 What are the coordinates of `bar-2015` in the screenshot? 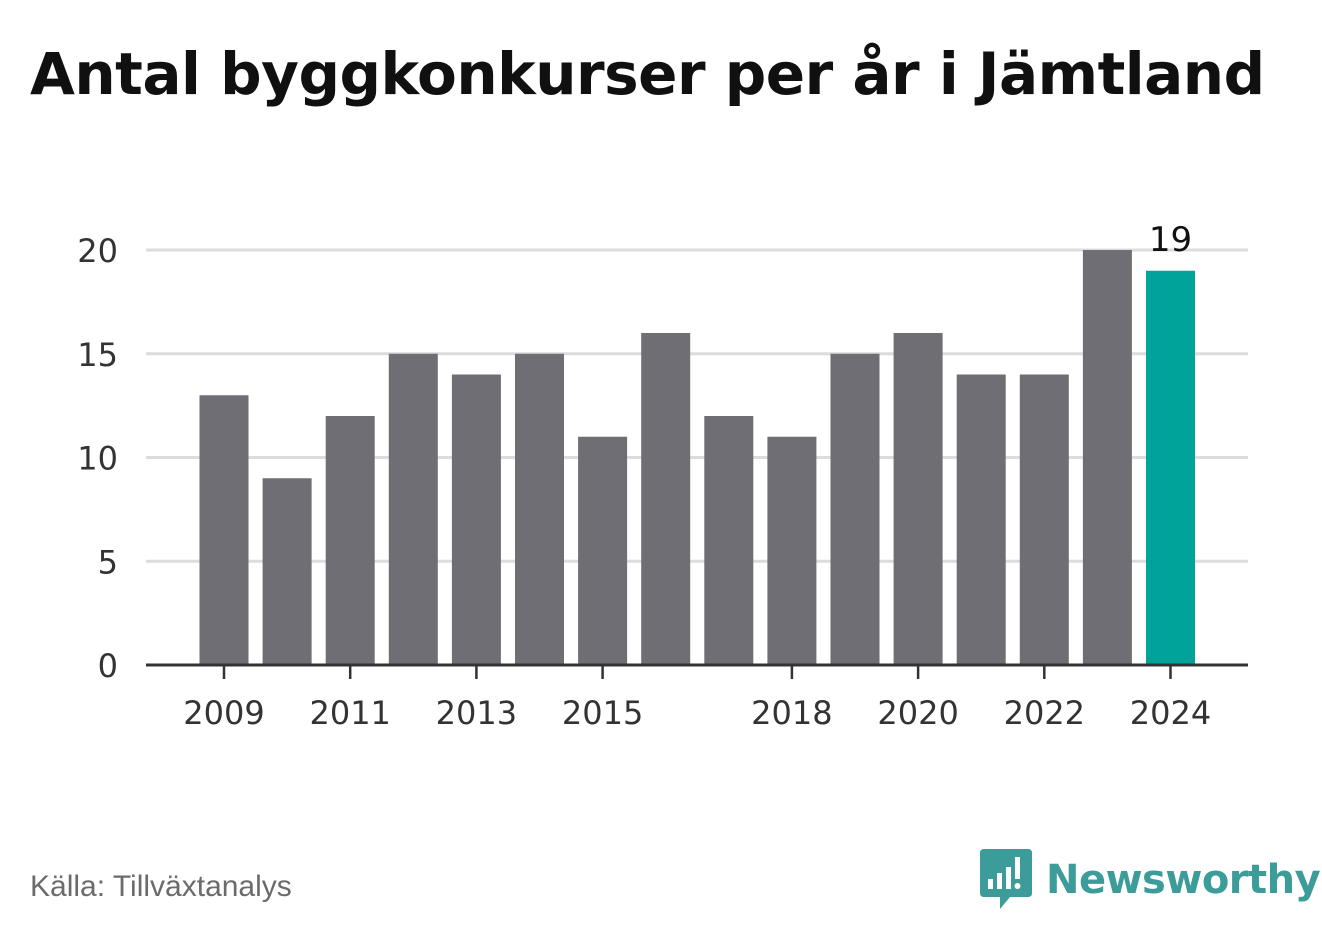 It's located at (603, 550).